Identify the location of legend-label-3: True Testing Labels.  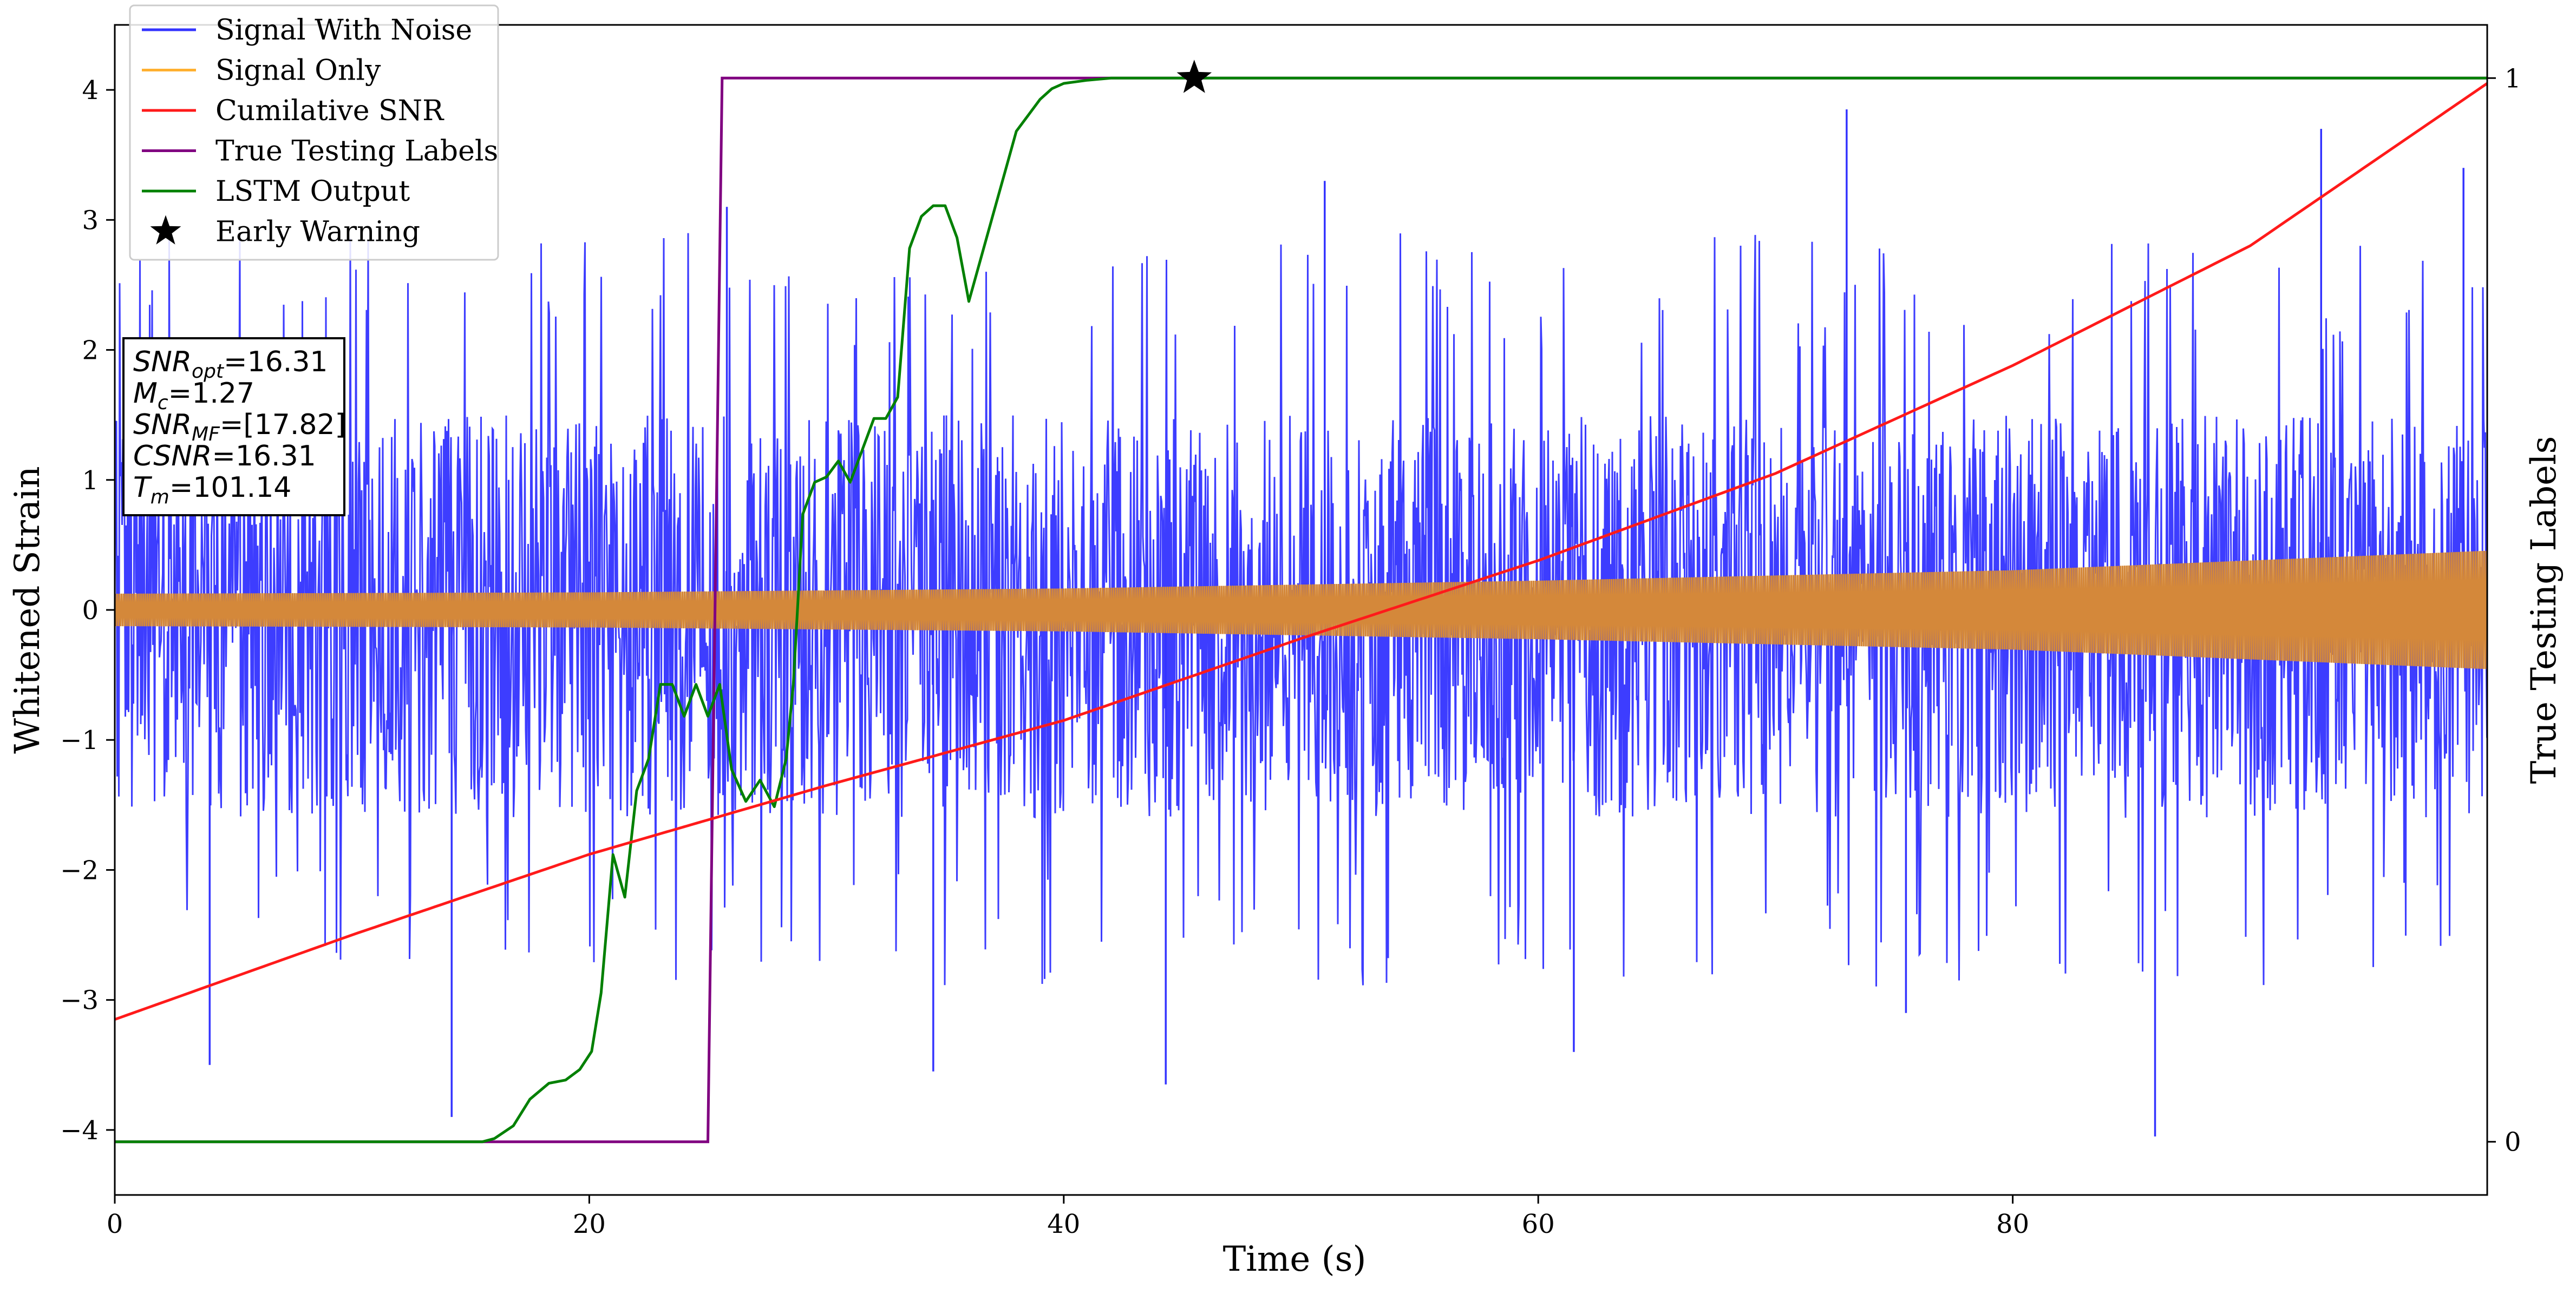
(357, 151).